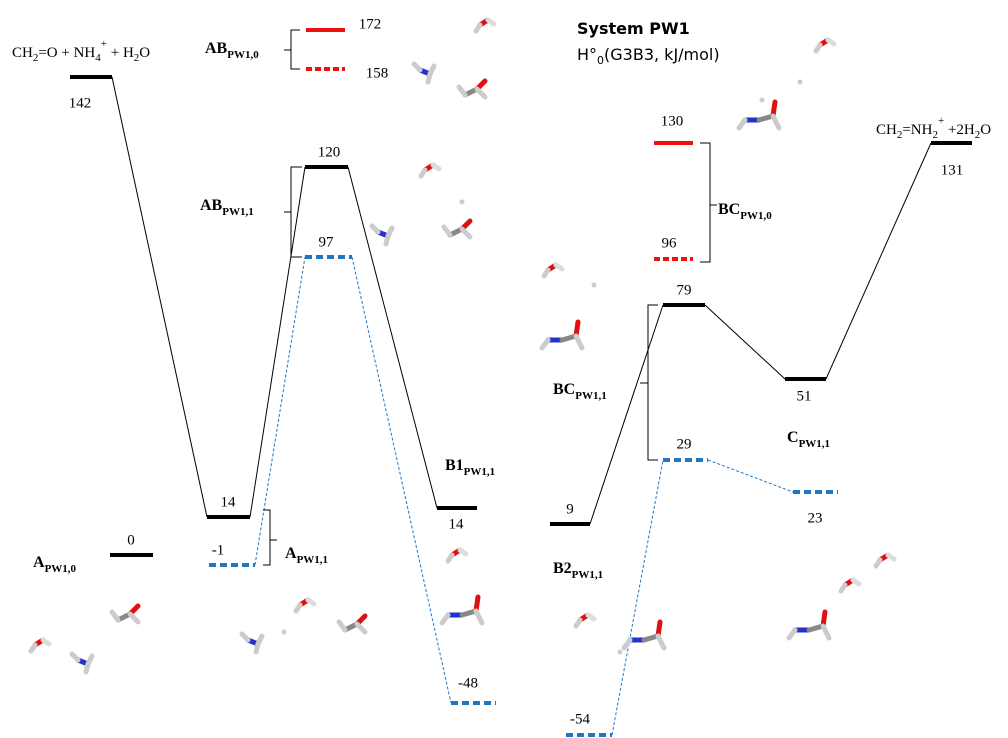  I want to click on state-label: APW1,1, so click(306, 555).